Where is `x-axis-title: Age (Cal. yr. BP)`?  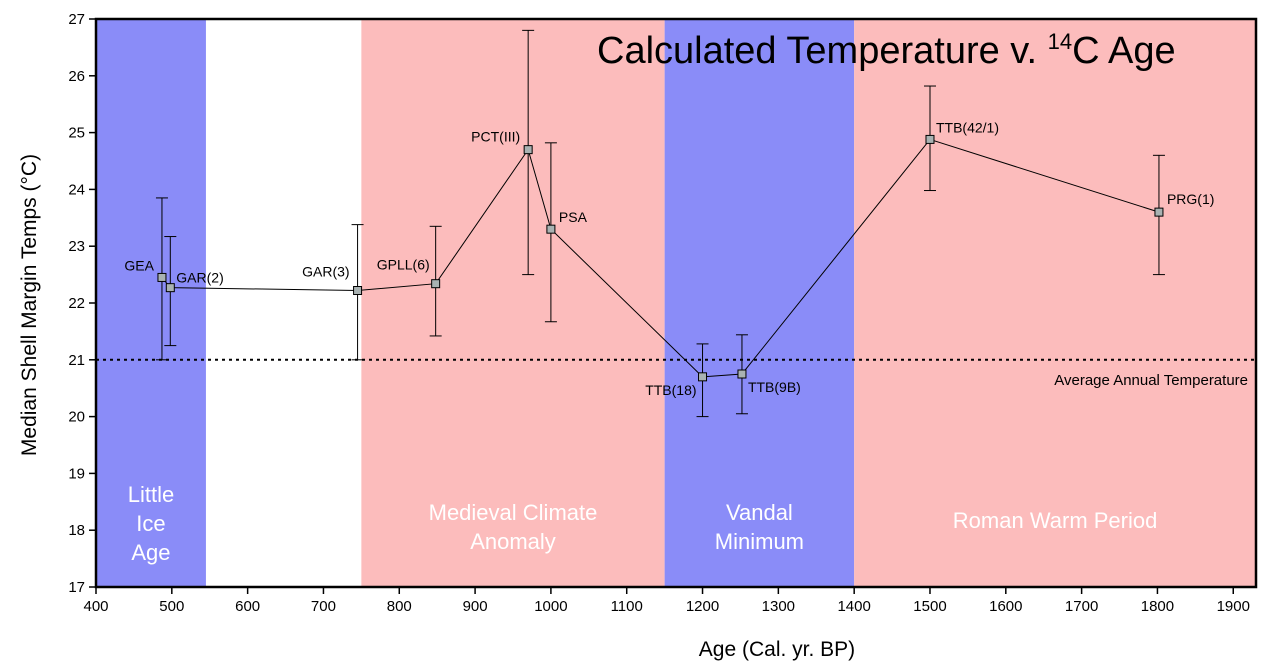 x-axis-title: Age (Cal. yr. BP) is located at coordinates (777, 649).